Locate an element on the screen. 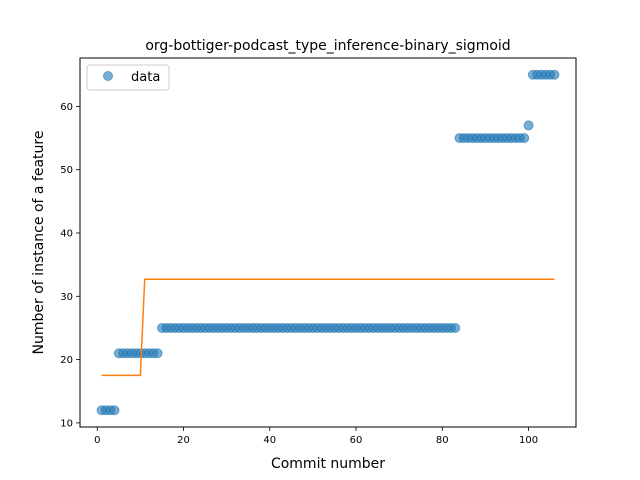 The height and width of the screenshot is (480, 640). fit-line is located at coordinates (328, 327).